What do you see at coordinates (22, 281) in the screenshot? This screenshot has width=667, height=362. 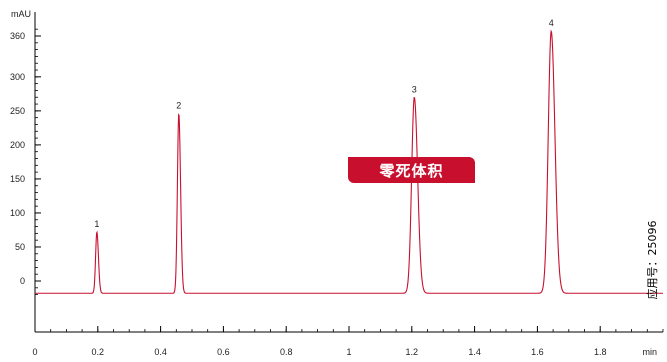 I see `y-tick-label: 0` at bounding box center [22, 281].